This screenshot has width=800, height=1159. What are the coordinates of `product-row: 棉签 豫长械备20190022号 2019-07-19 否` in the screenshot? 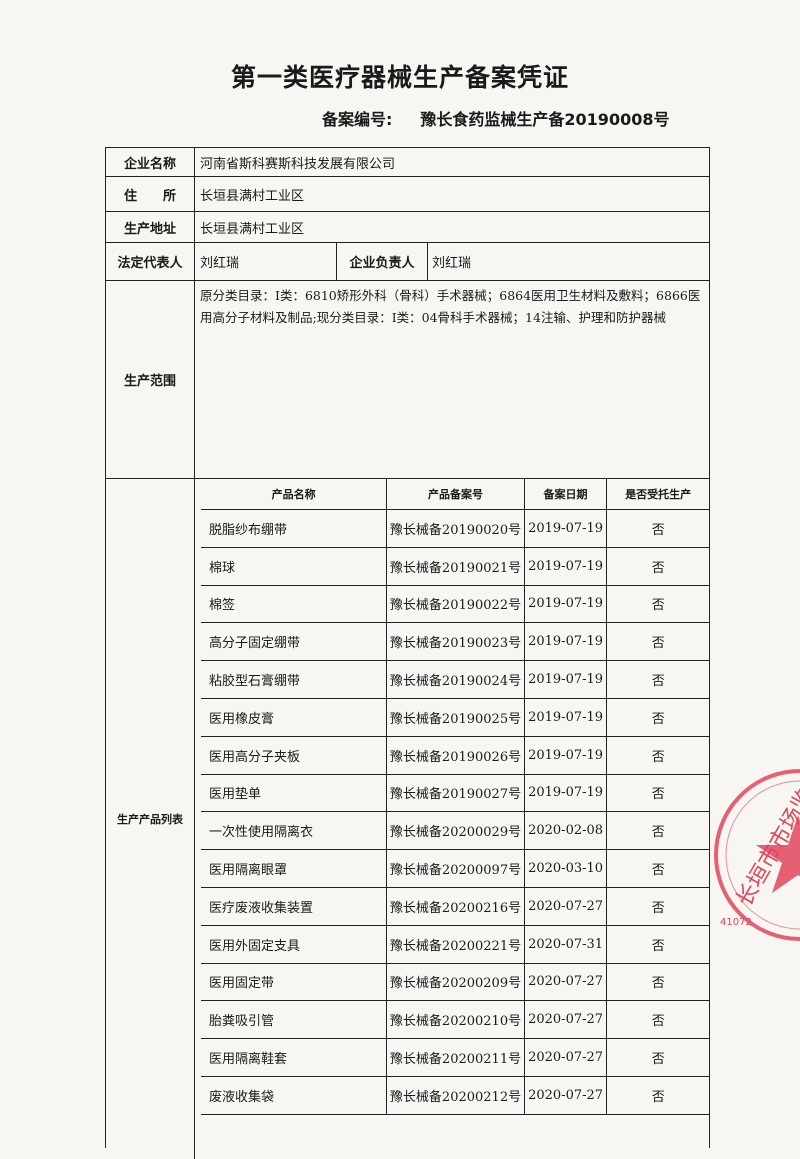 It's located at (455, 604).